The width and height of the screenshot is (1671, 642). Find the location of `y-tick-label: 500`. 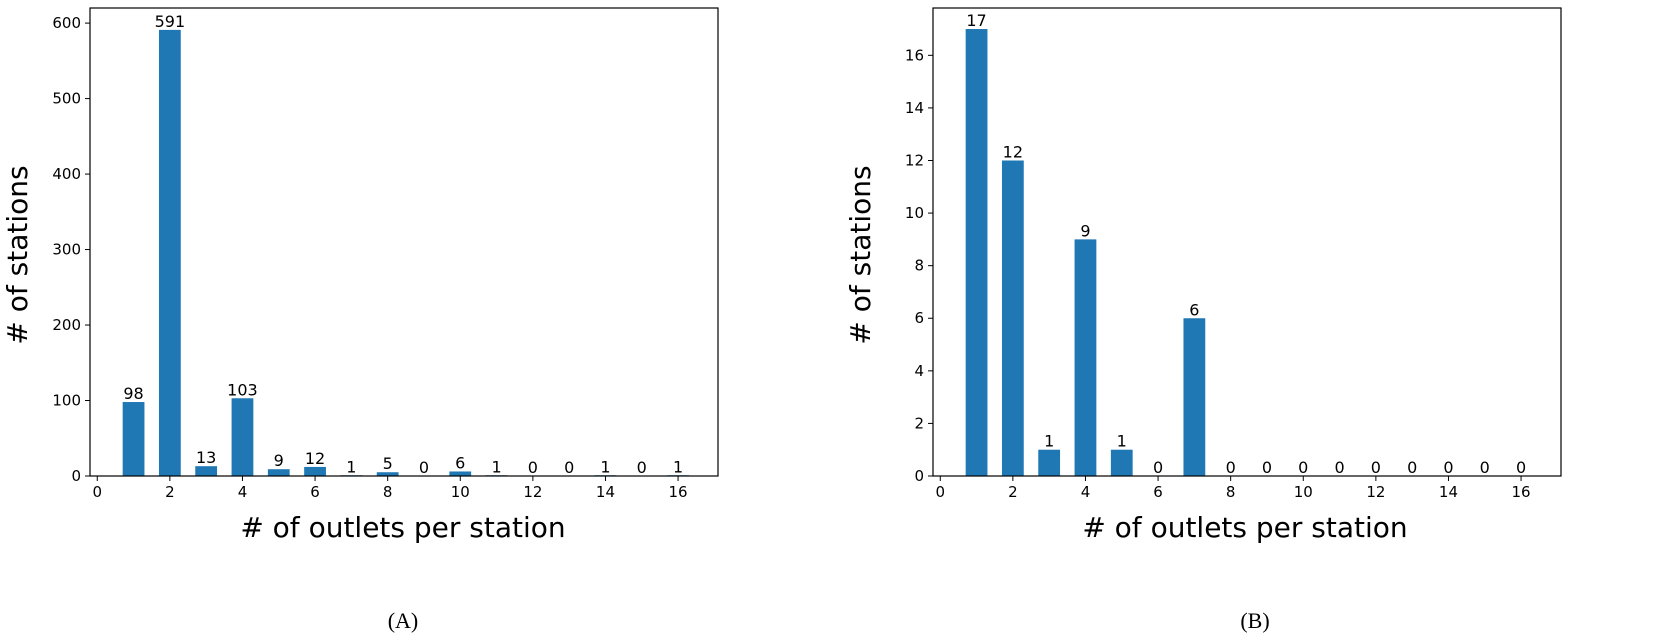

y-tick-label: 500 is located at coordinates (66, 99).